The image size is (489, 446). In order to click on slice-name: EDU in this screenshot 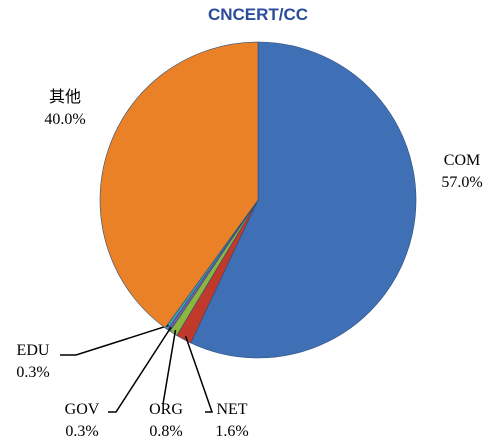, I will do `click(33, 350)`.